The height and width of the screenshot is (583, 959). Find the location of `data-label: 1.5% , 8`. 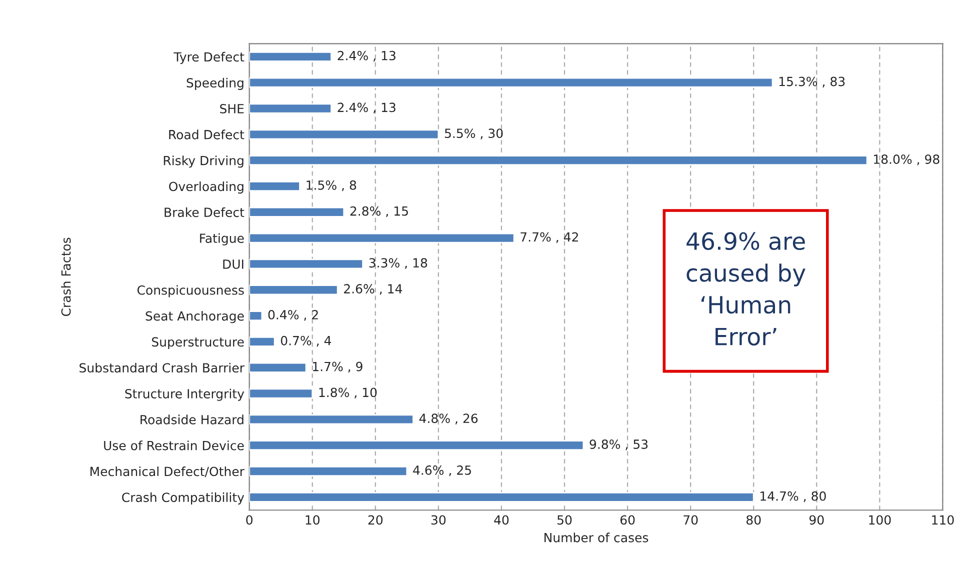

data-label: 1.5% , 8 is located at coordinates (331, 186).